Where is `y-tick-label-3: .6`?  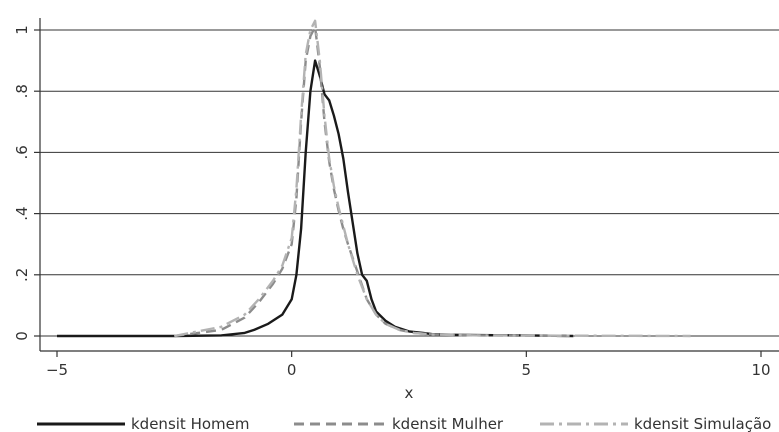 y-tick-label-3: .6 is located at coordinates (22, 152).